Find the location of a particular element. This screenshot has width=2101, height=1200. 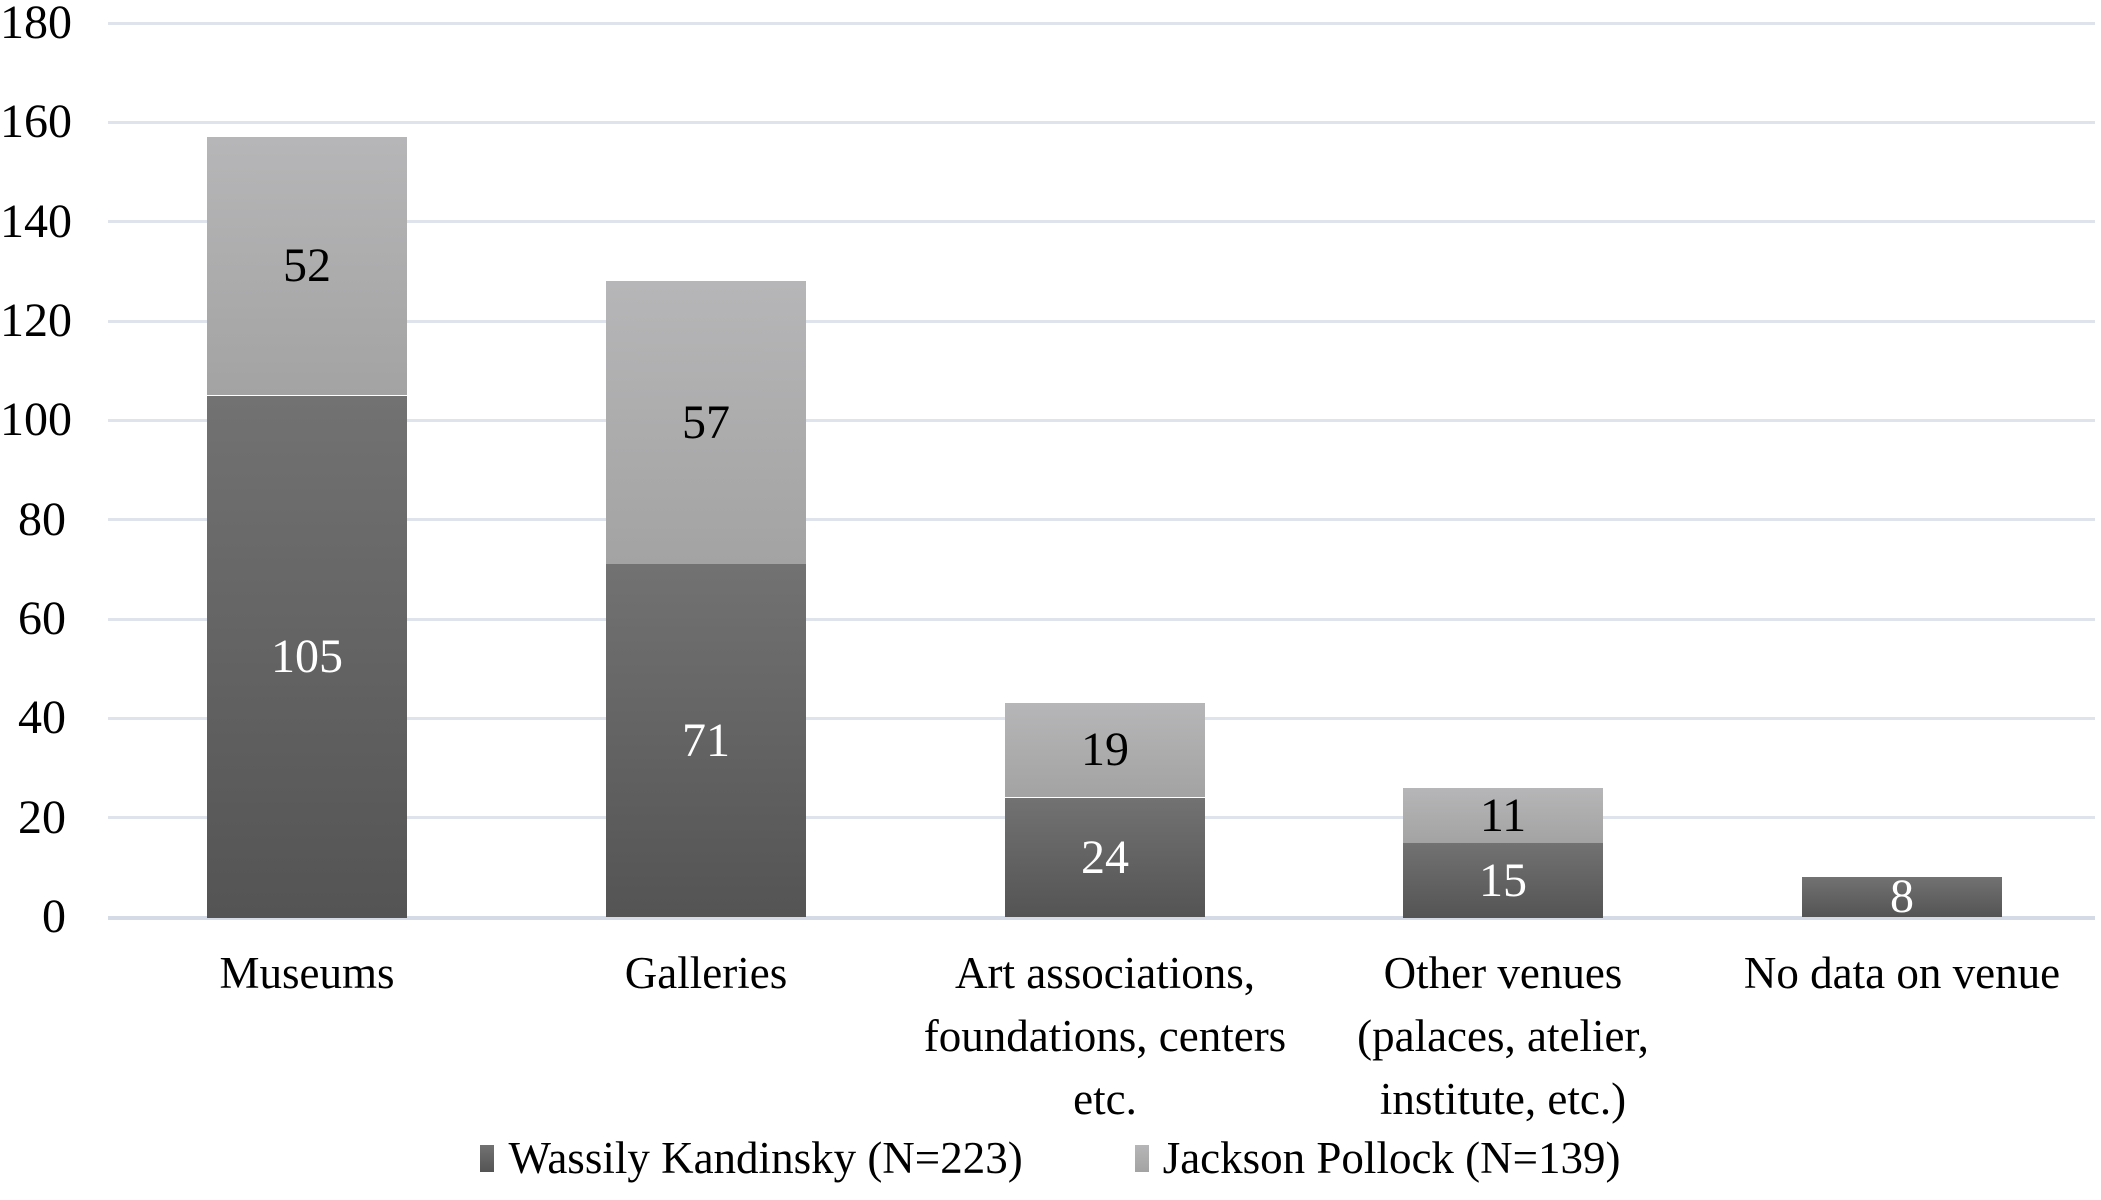

y-axis-tick-label: 140 is located at coordinates (36, 221).